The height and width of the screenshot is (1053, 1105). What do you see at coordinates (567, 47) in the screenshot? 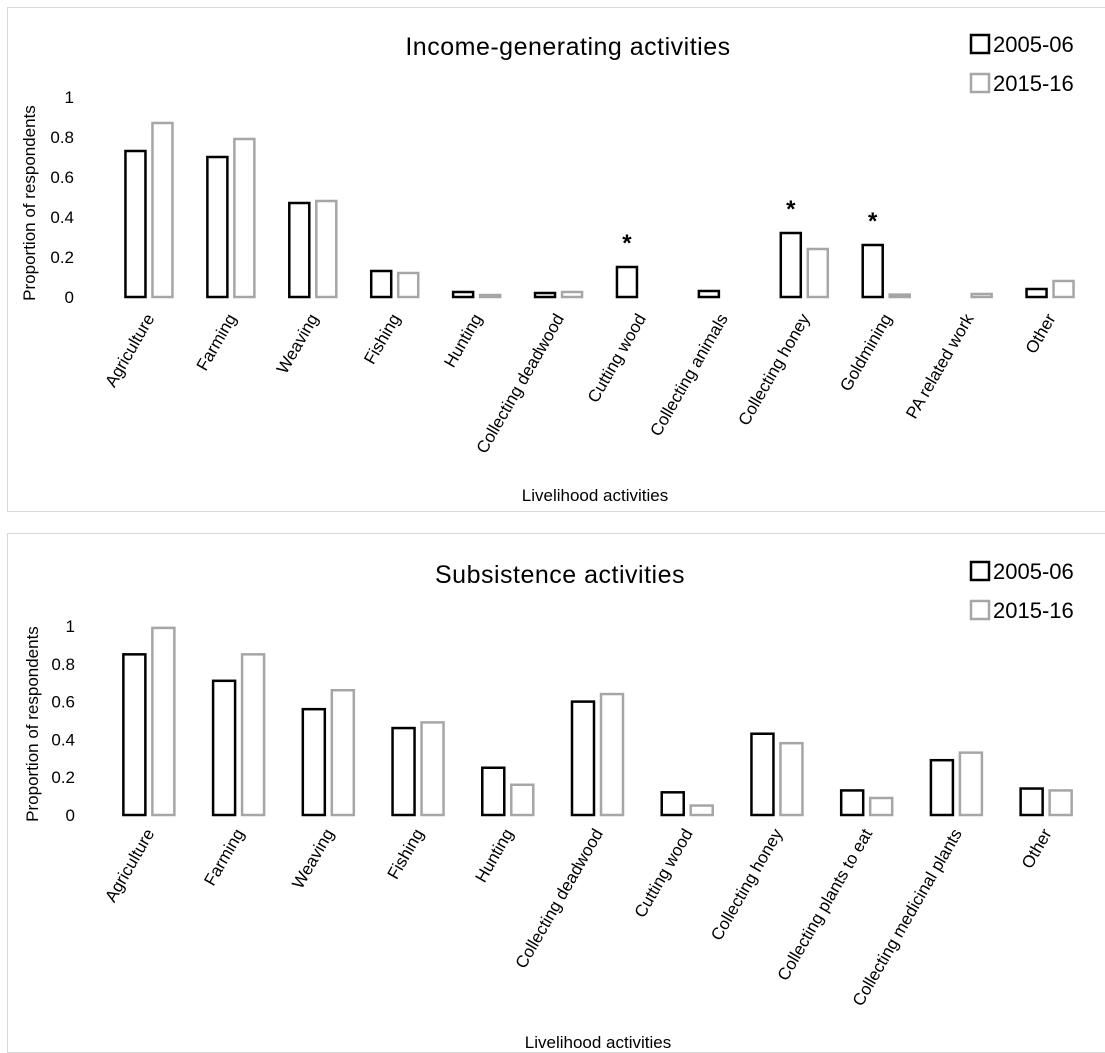
I see `chart-title: Income-generating activities` at bounding box center [567, 47].